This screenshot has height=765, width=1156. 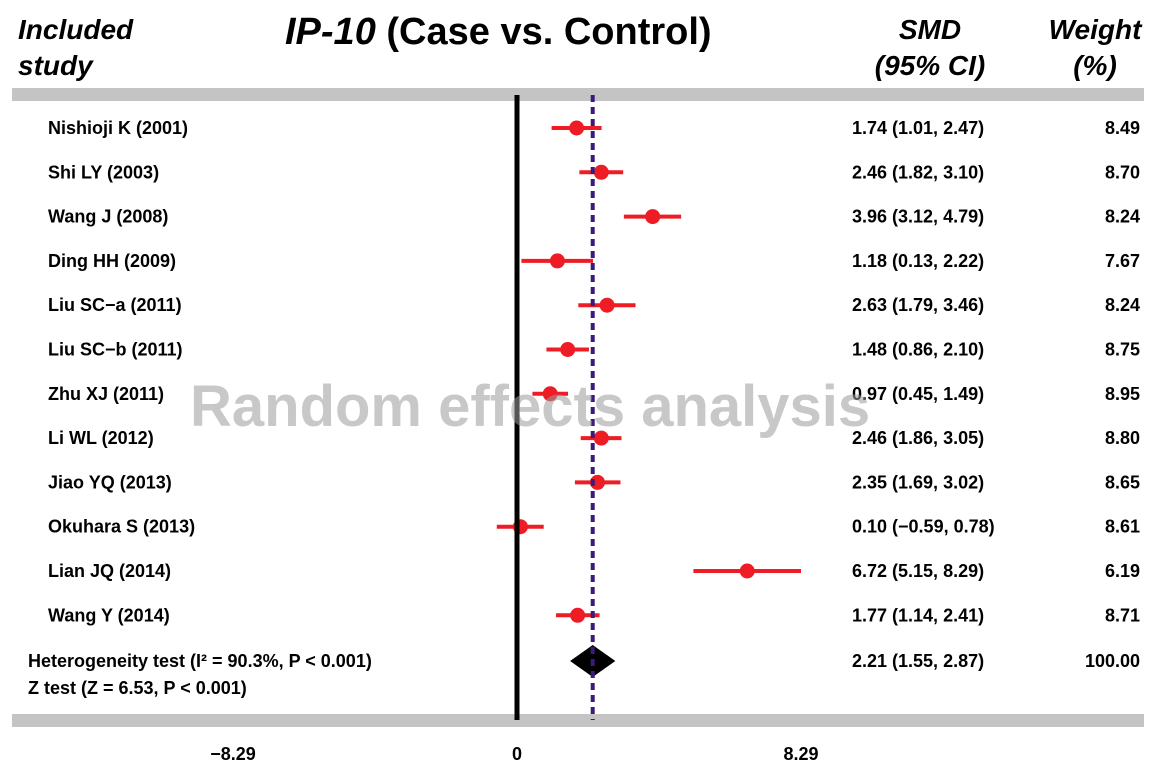 I want to click on study-row: Jiao YQ (2013) 2.35 (1.69, 3.02) 8.65, so click(x=594, y=482).